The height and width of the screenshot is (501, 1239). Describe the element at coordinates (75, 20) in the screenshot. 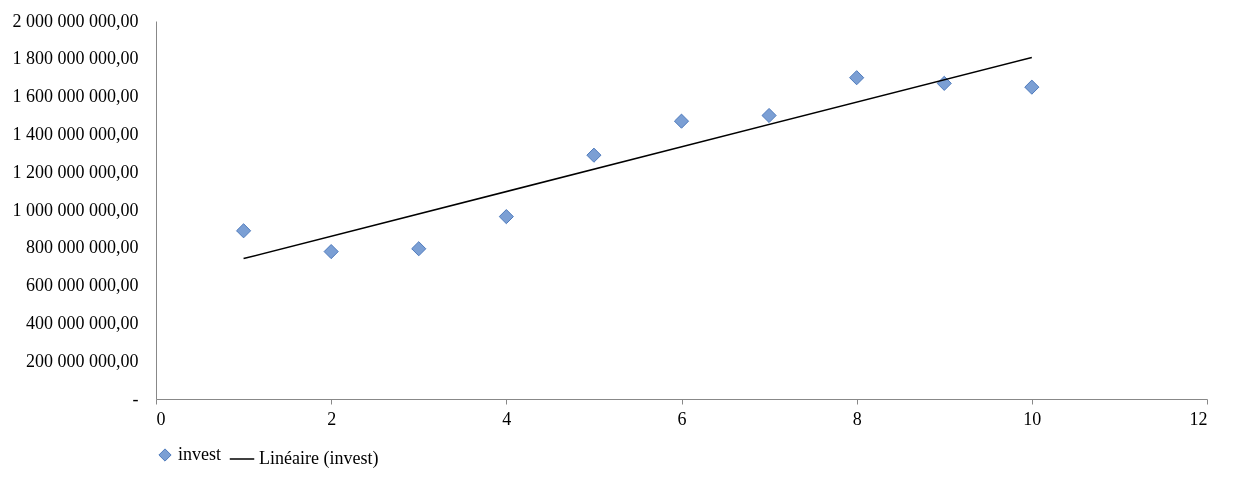

I see `y-tick-label: 2 000 000 000,00` at that location.